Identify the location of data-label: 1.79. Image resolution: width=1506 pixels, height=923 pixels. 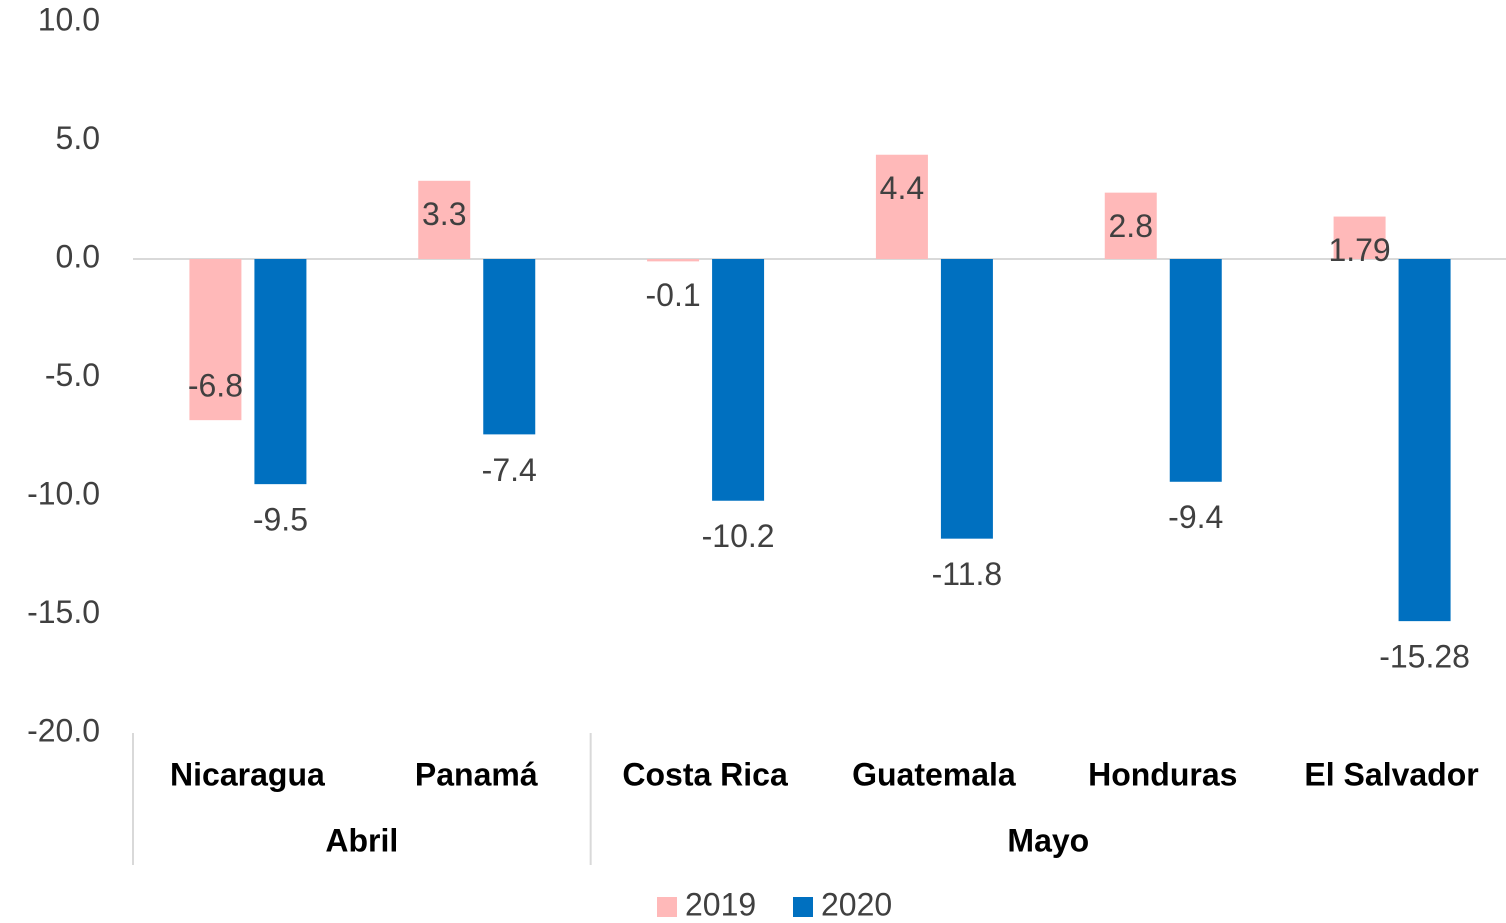
(1359, 250).